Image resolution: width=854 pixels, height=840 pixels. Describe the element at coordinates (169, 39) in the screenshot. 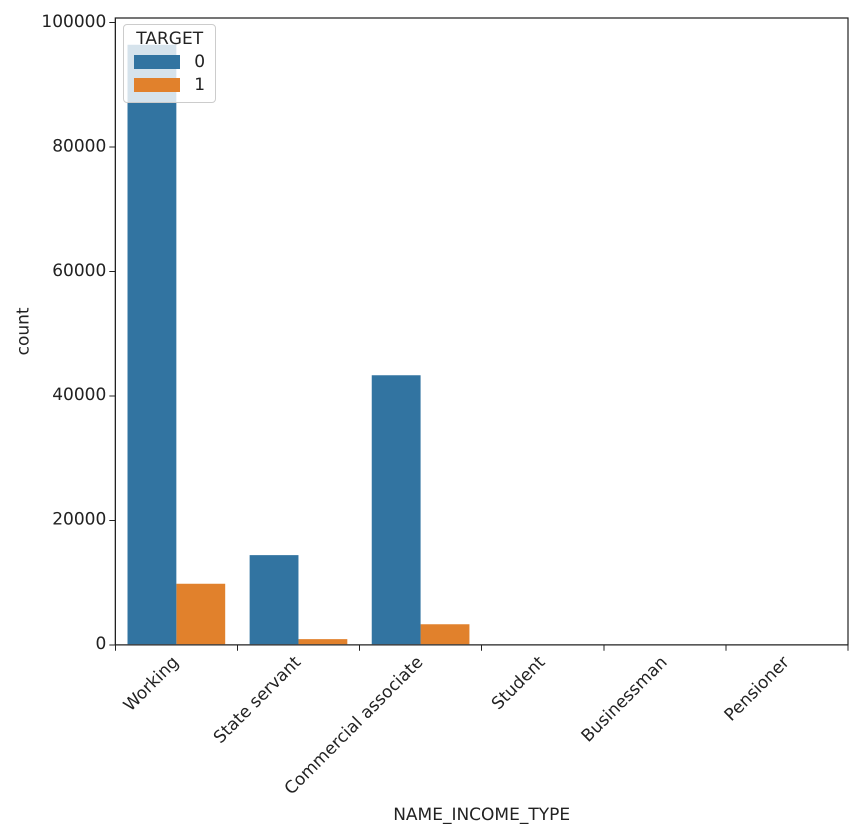

I see `legend-title: TARGET` at that location.